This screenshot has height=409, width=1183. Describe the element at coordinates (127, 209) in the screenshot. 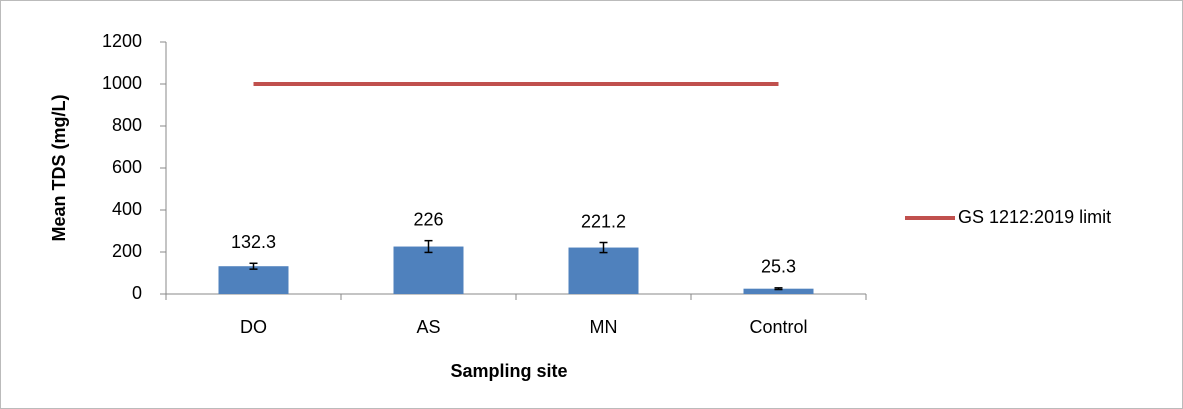

I see `y-tick-label: 400` at that location.